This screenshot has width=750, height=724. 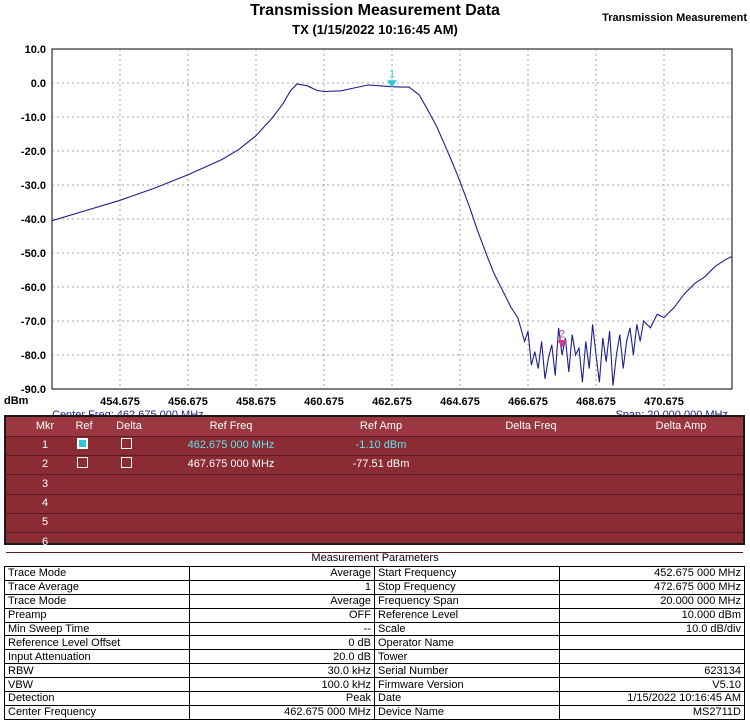 I want to click on parameter-value: OFF, so click(x=282, y=615).